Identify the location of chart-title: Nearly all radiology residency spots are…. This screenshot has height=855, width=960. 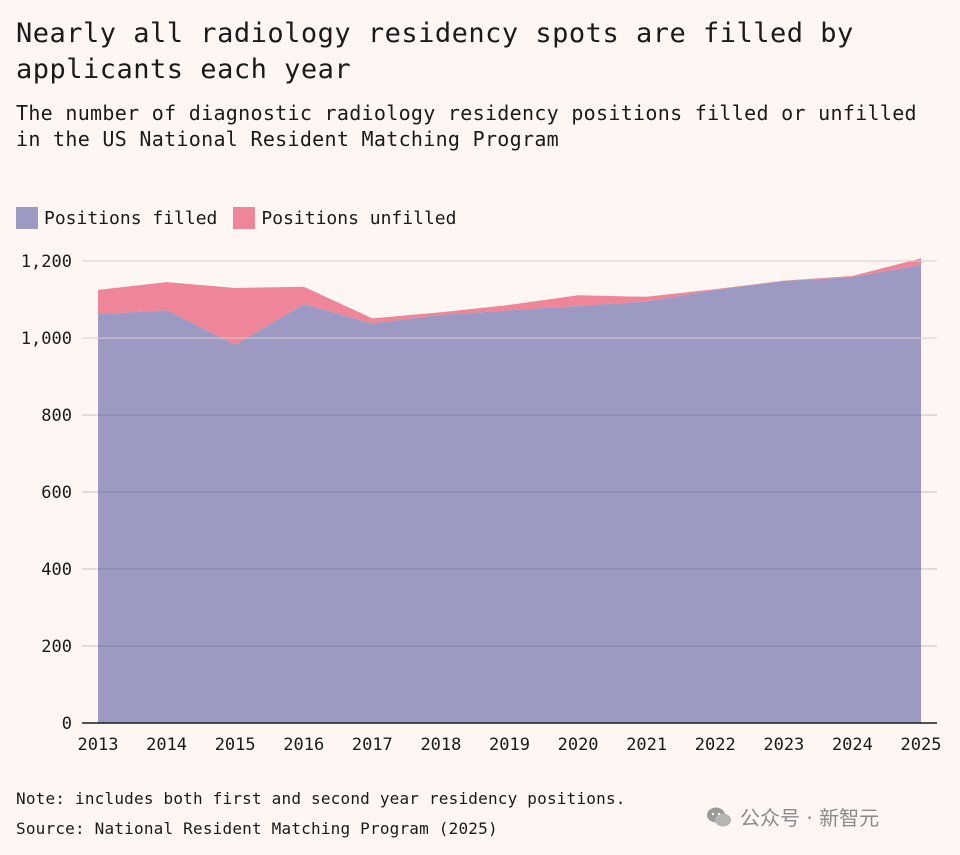
(435, 51).